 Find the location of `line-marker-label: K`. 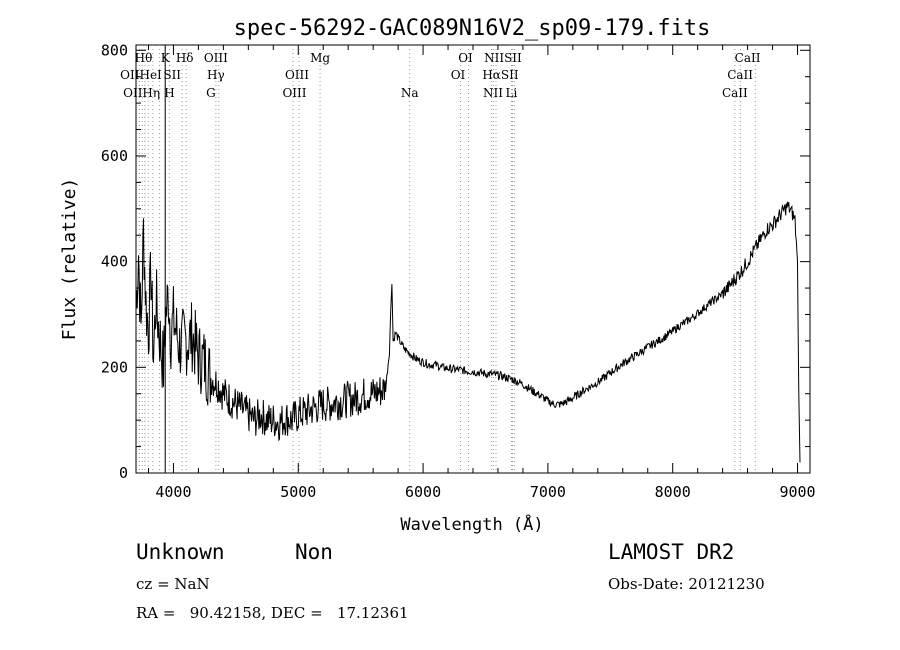

line-marker-label: K is located at coordinates (166, 58).